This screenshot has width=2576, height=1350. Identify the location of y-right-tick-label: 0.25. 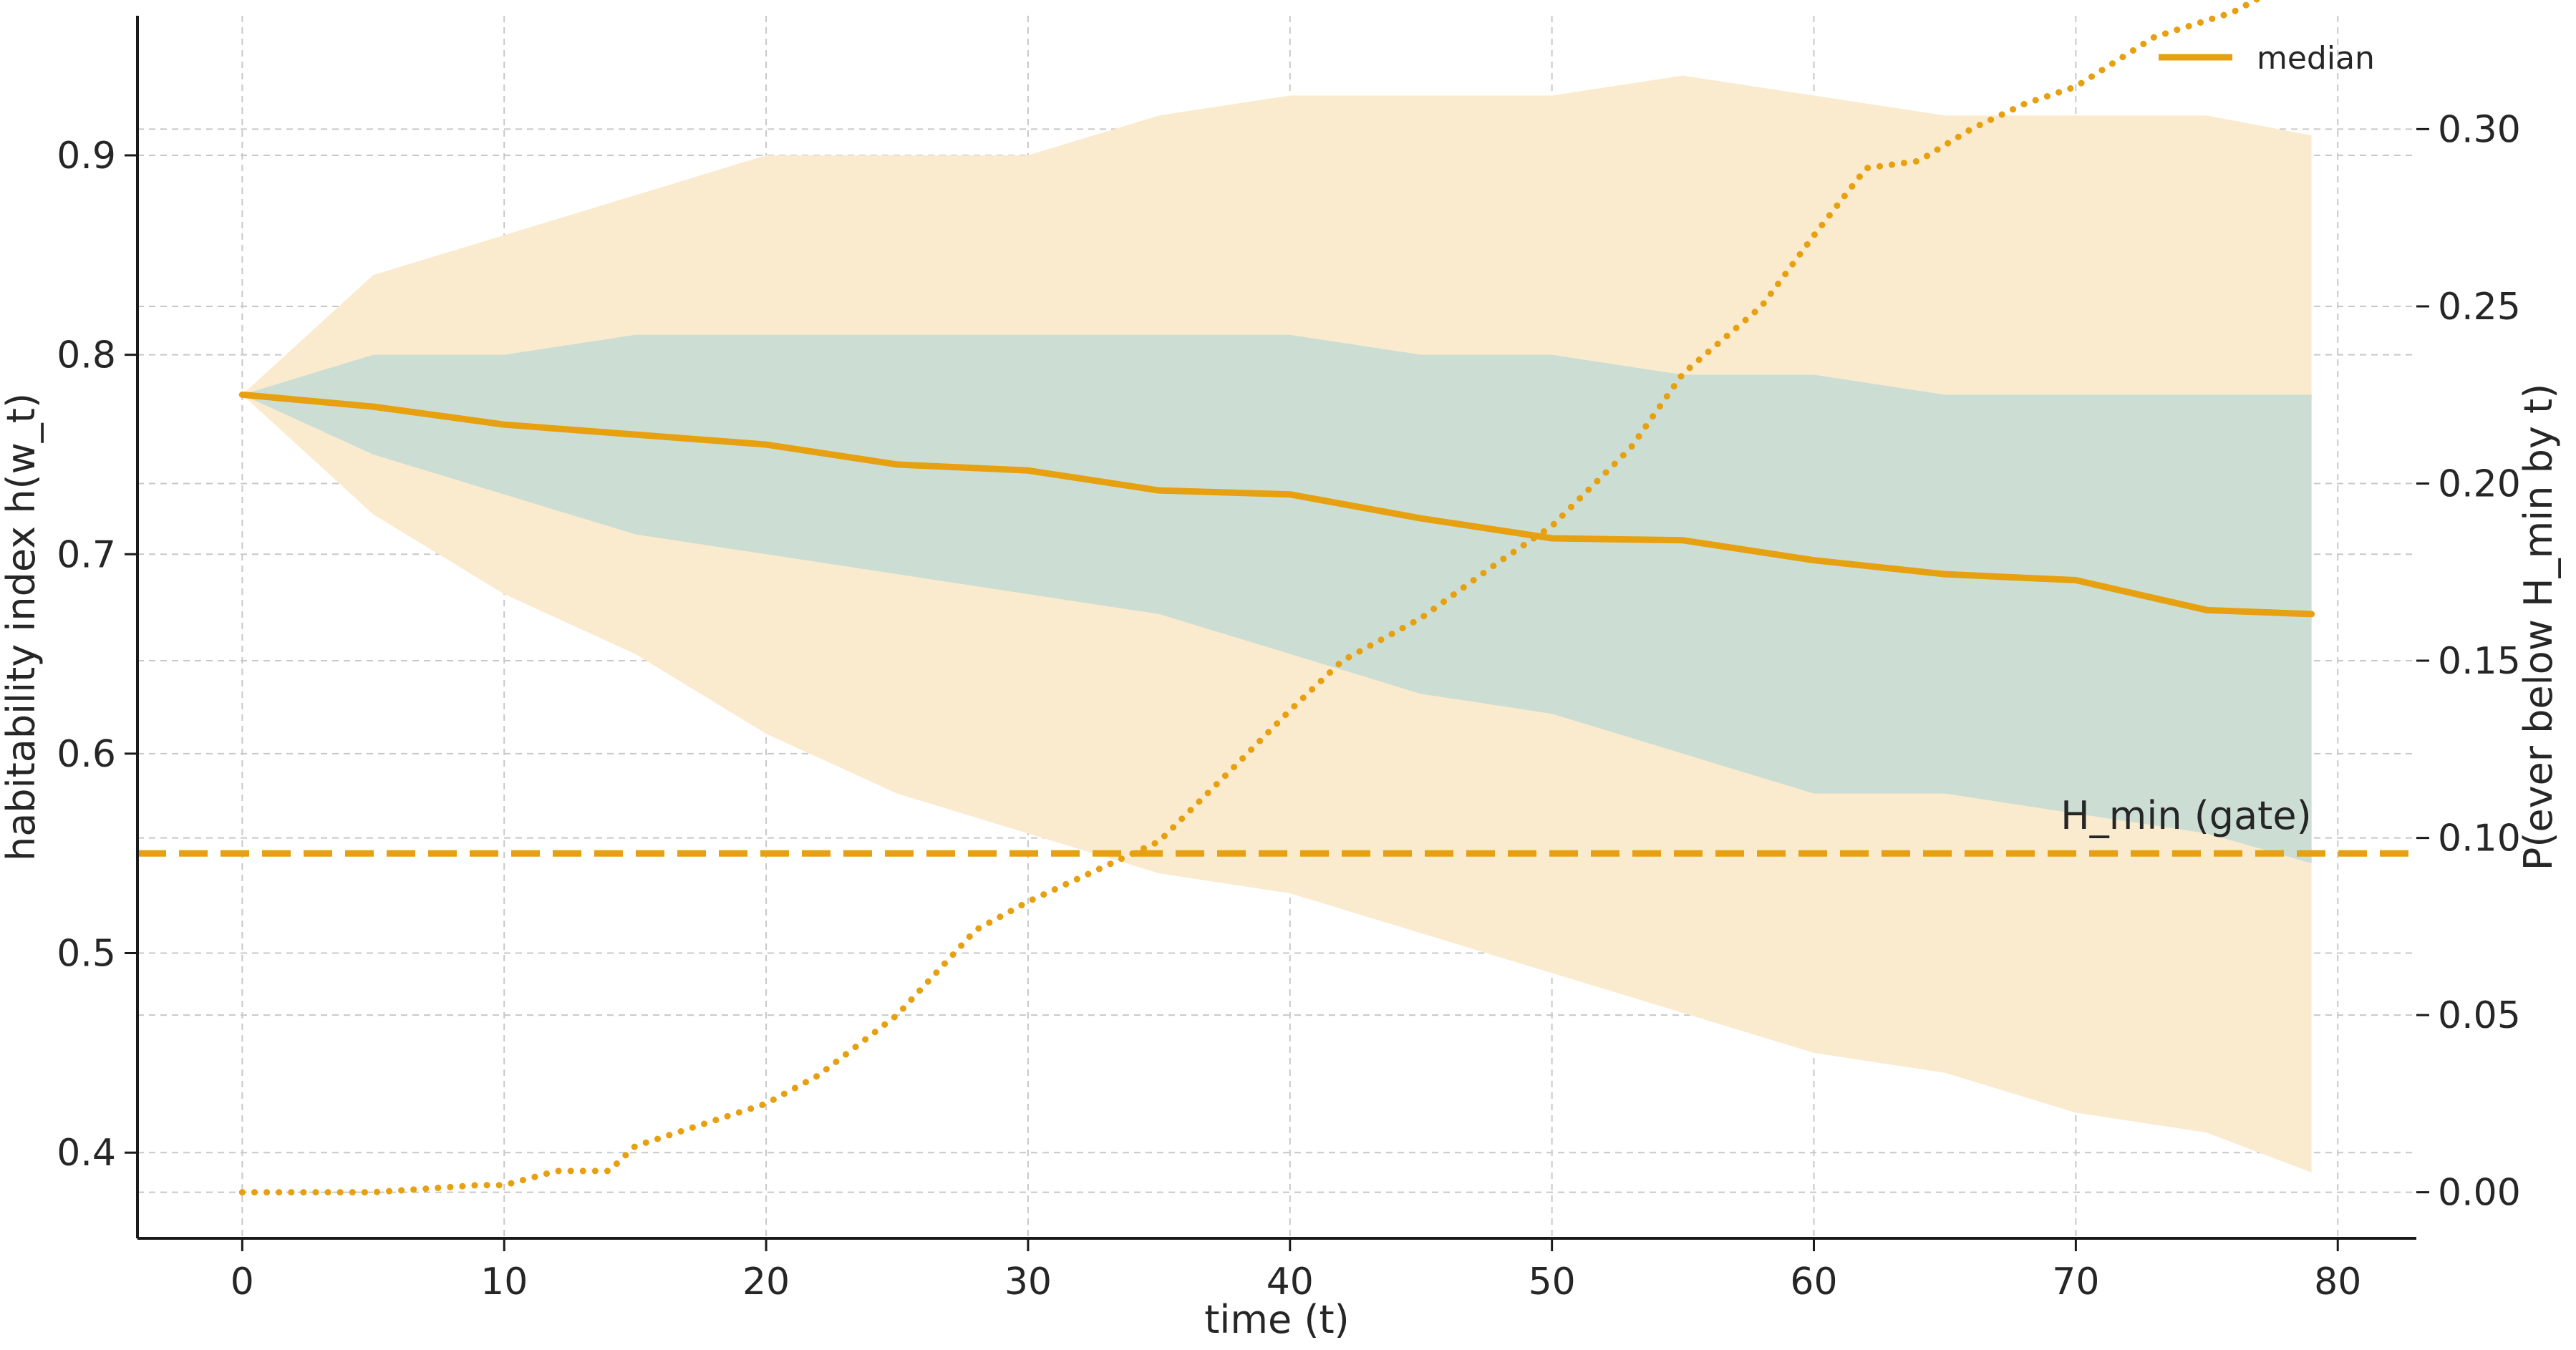
(2479, 307).